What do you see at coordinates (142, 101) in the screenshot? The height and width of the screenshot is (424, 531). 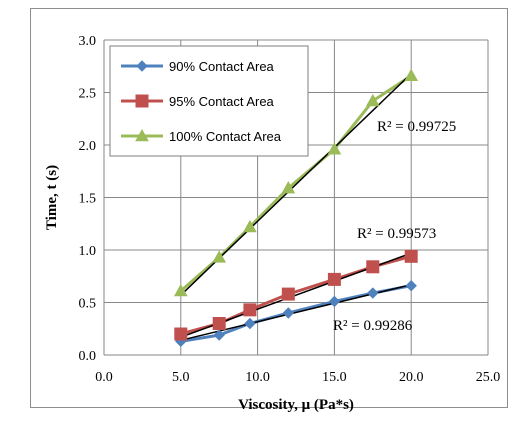 I see `legend-marker-95-contact-area` at bounding box center [142, 101].